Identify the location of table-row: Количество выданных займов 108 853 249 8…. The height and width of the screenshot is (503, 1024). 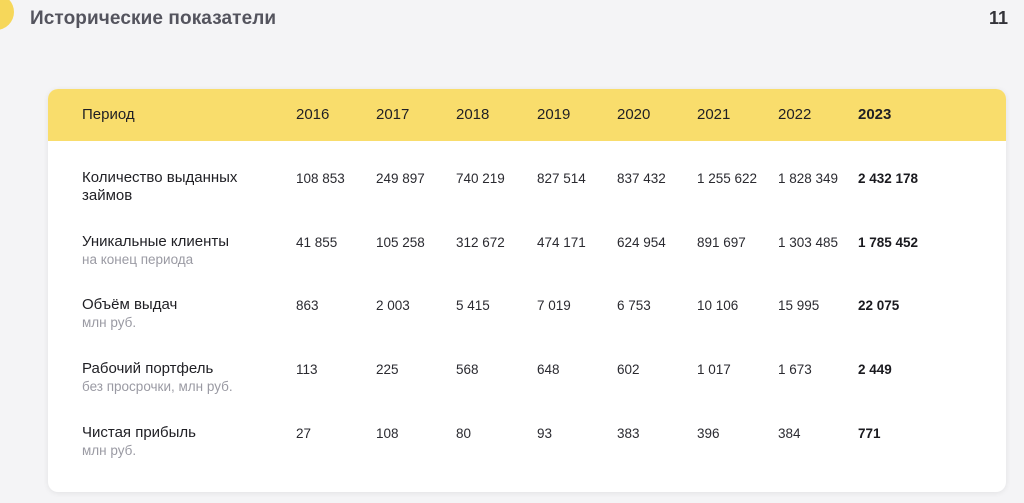
(527, 194).